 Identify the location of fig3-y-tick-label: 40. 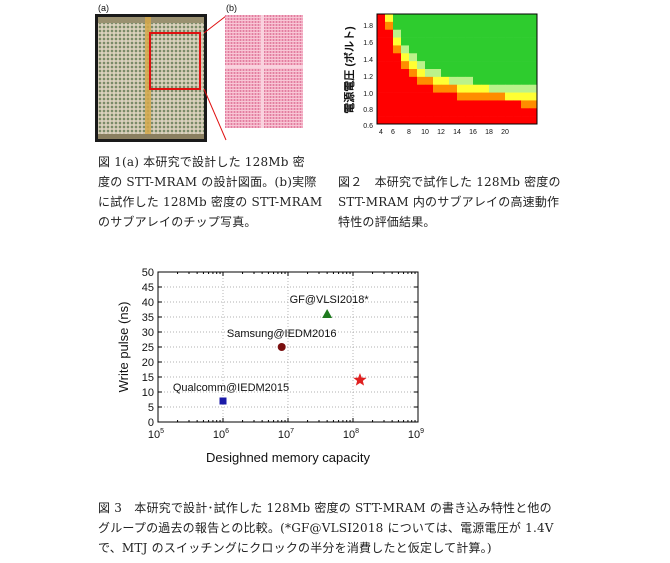
(148, 303).